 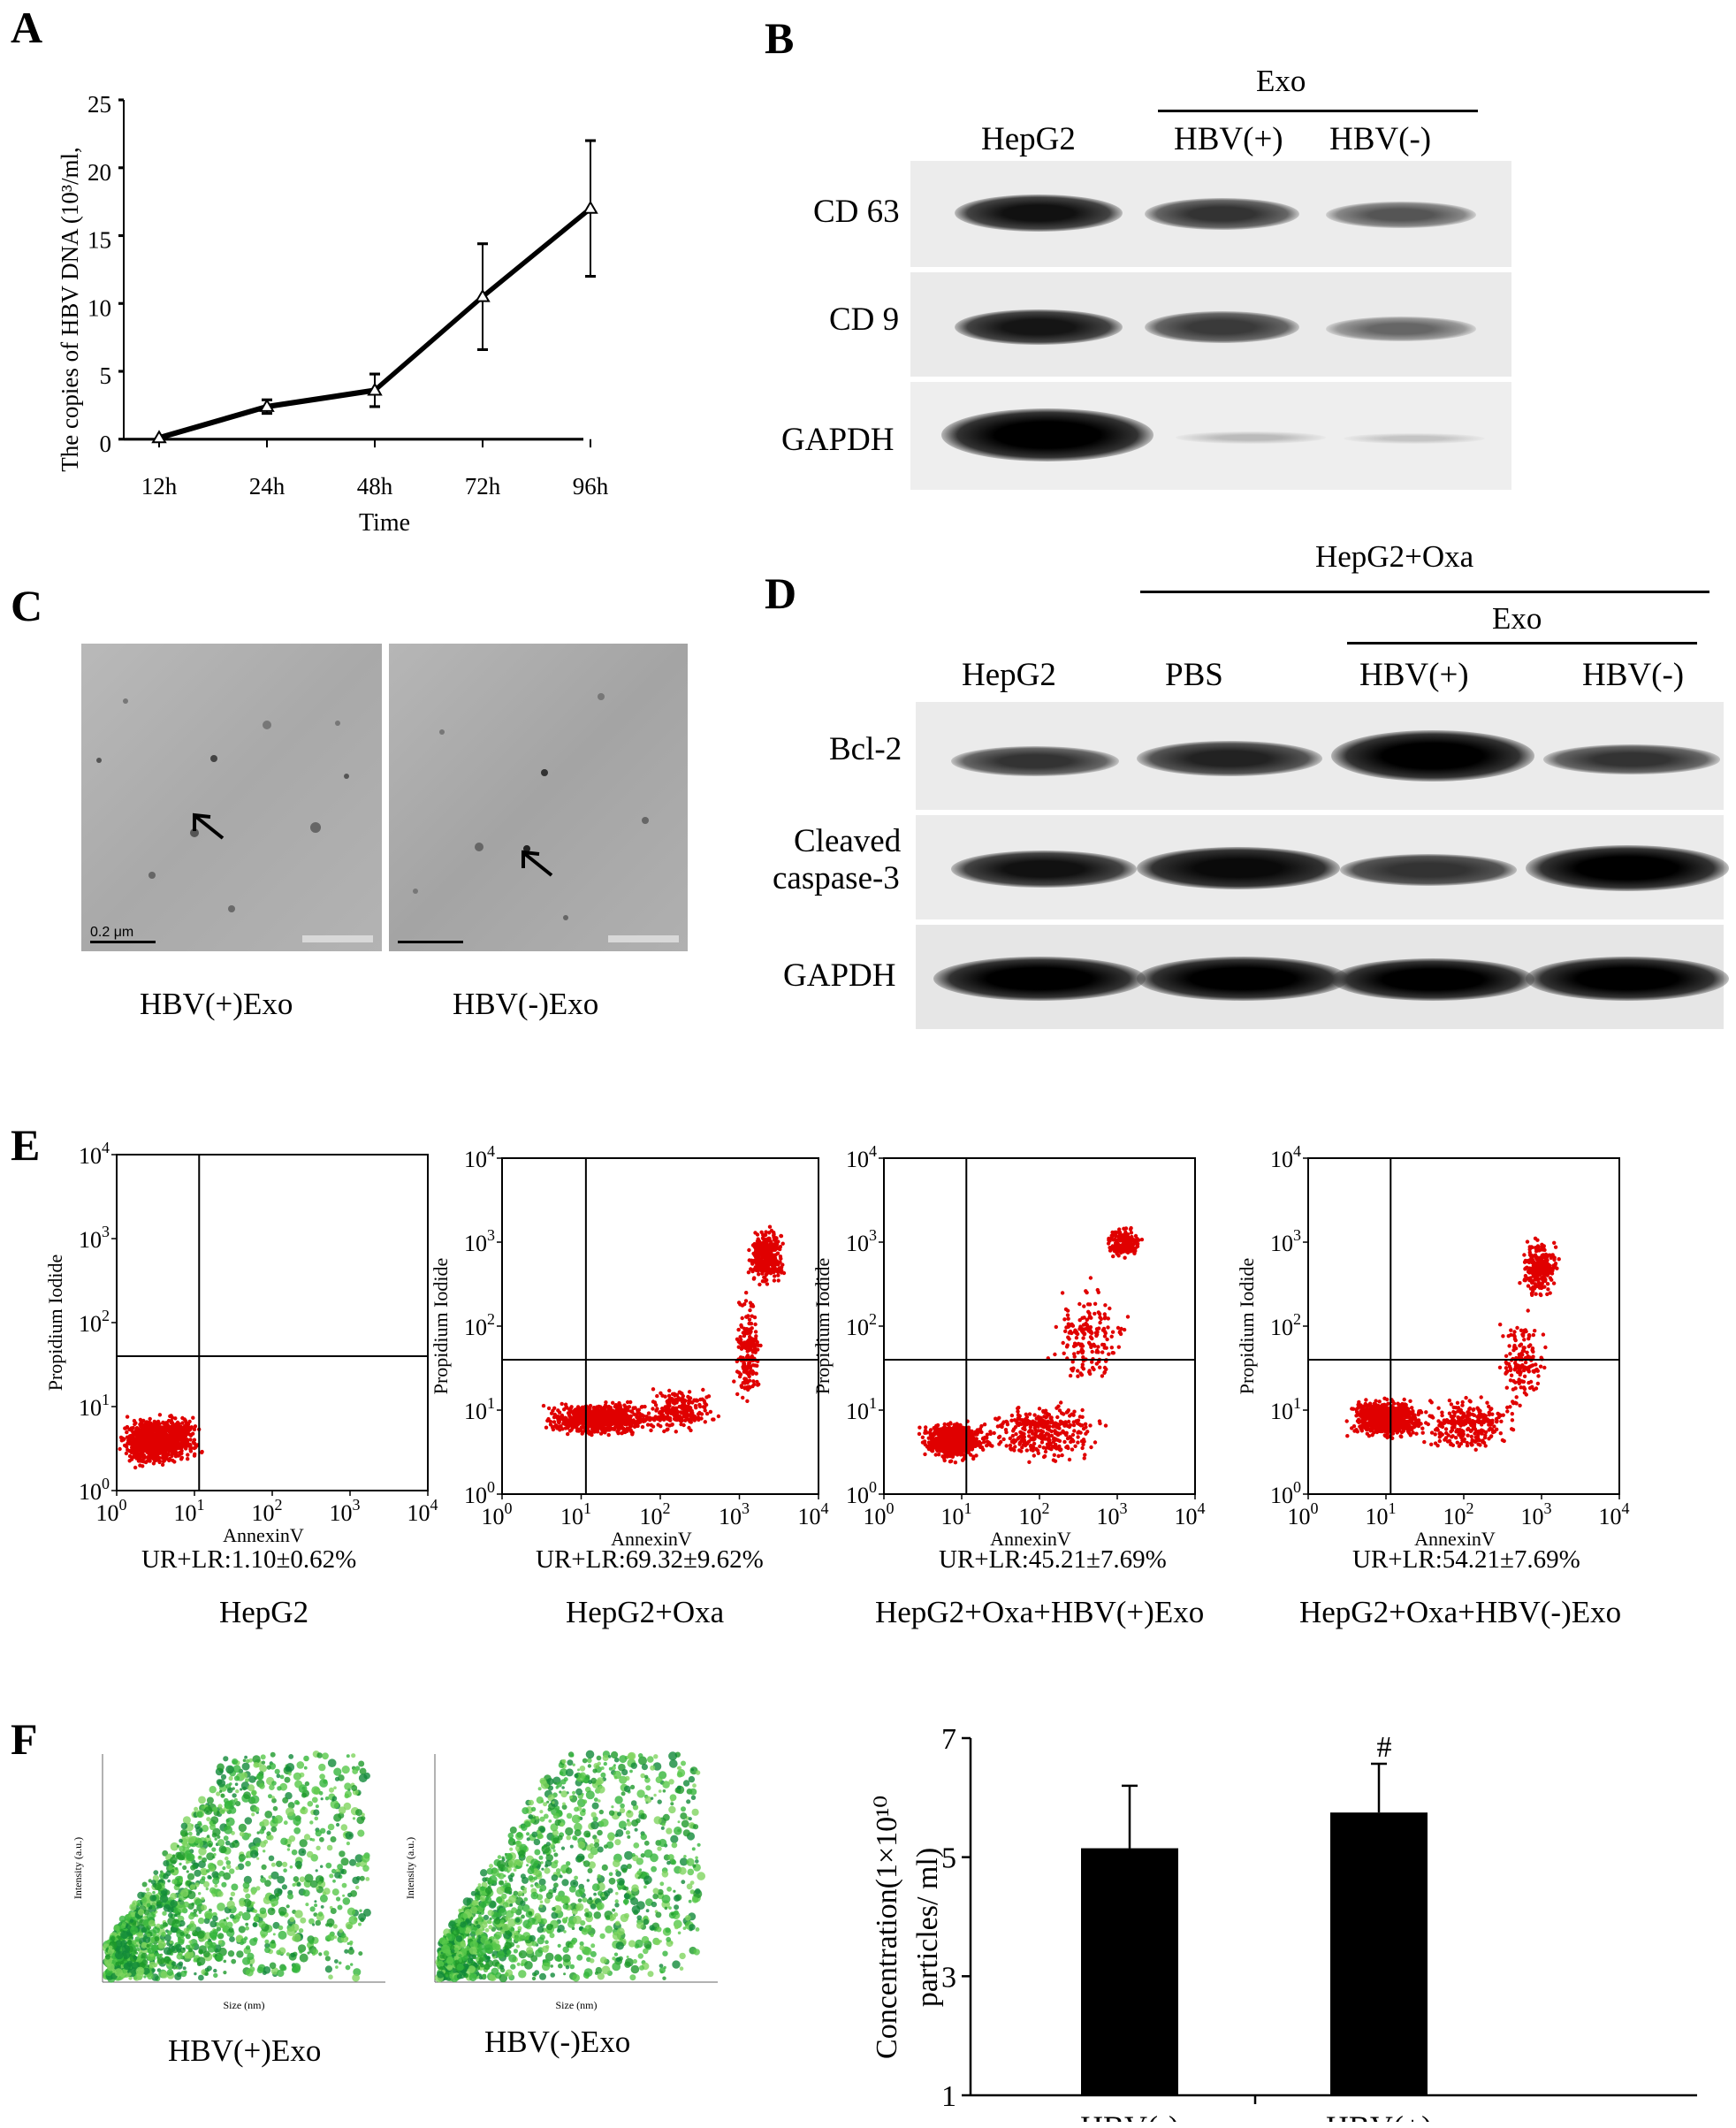 What do you see at coordinates (840, 975) in the screenshot?
I see `panel-d-row-gapdh: GAPDH` at bounding box center [840, 975].